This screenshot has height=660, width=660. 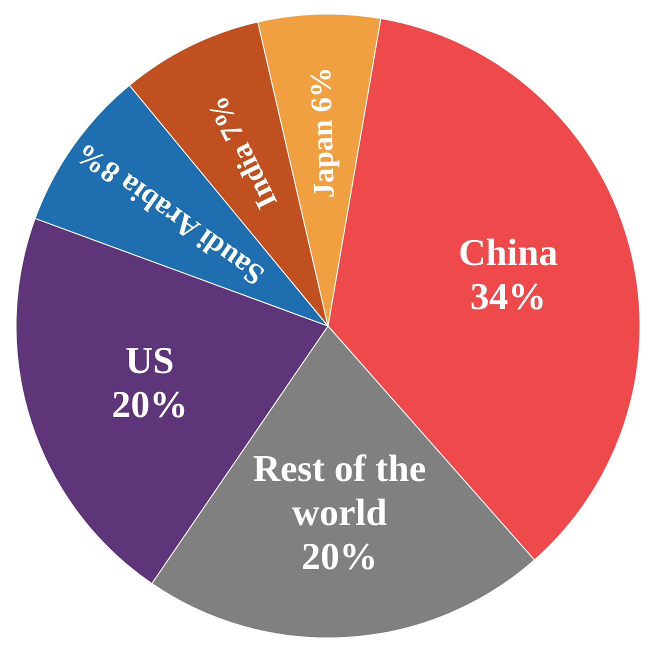 What do you see at coordinates (149, 361) in the screenshot?
I see `slice-label: US` at bounding box center [149, 361].